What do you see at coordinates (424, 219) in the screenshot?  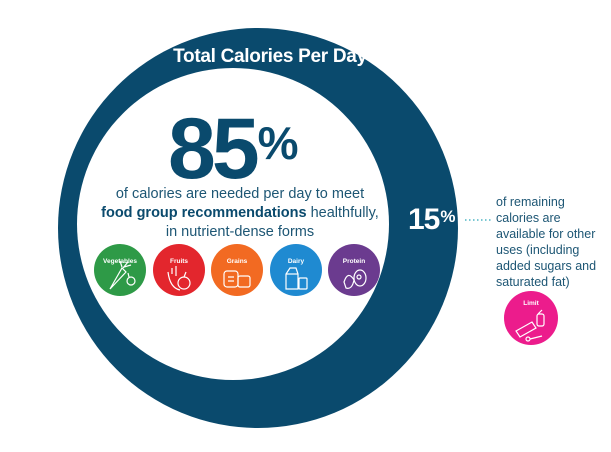 I see `remaining-percent-value: 15` at bounding box center [424, 219].